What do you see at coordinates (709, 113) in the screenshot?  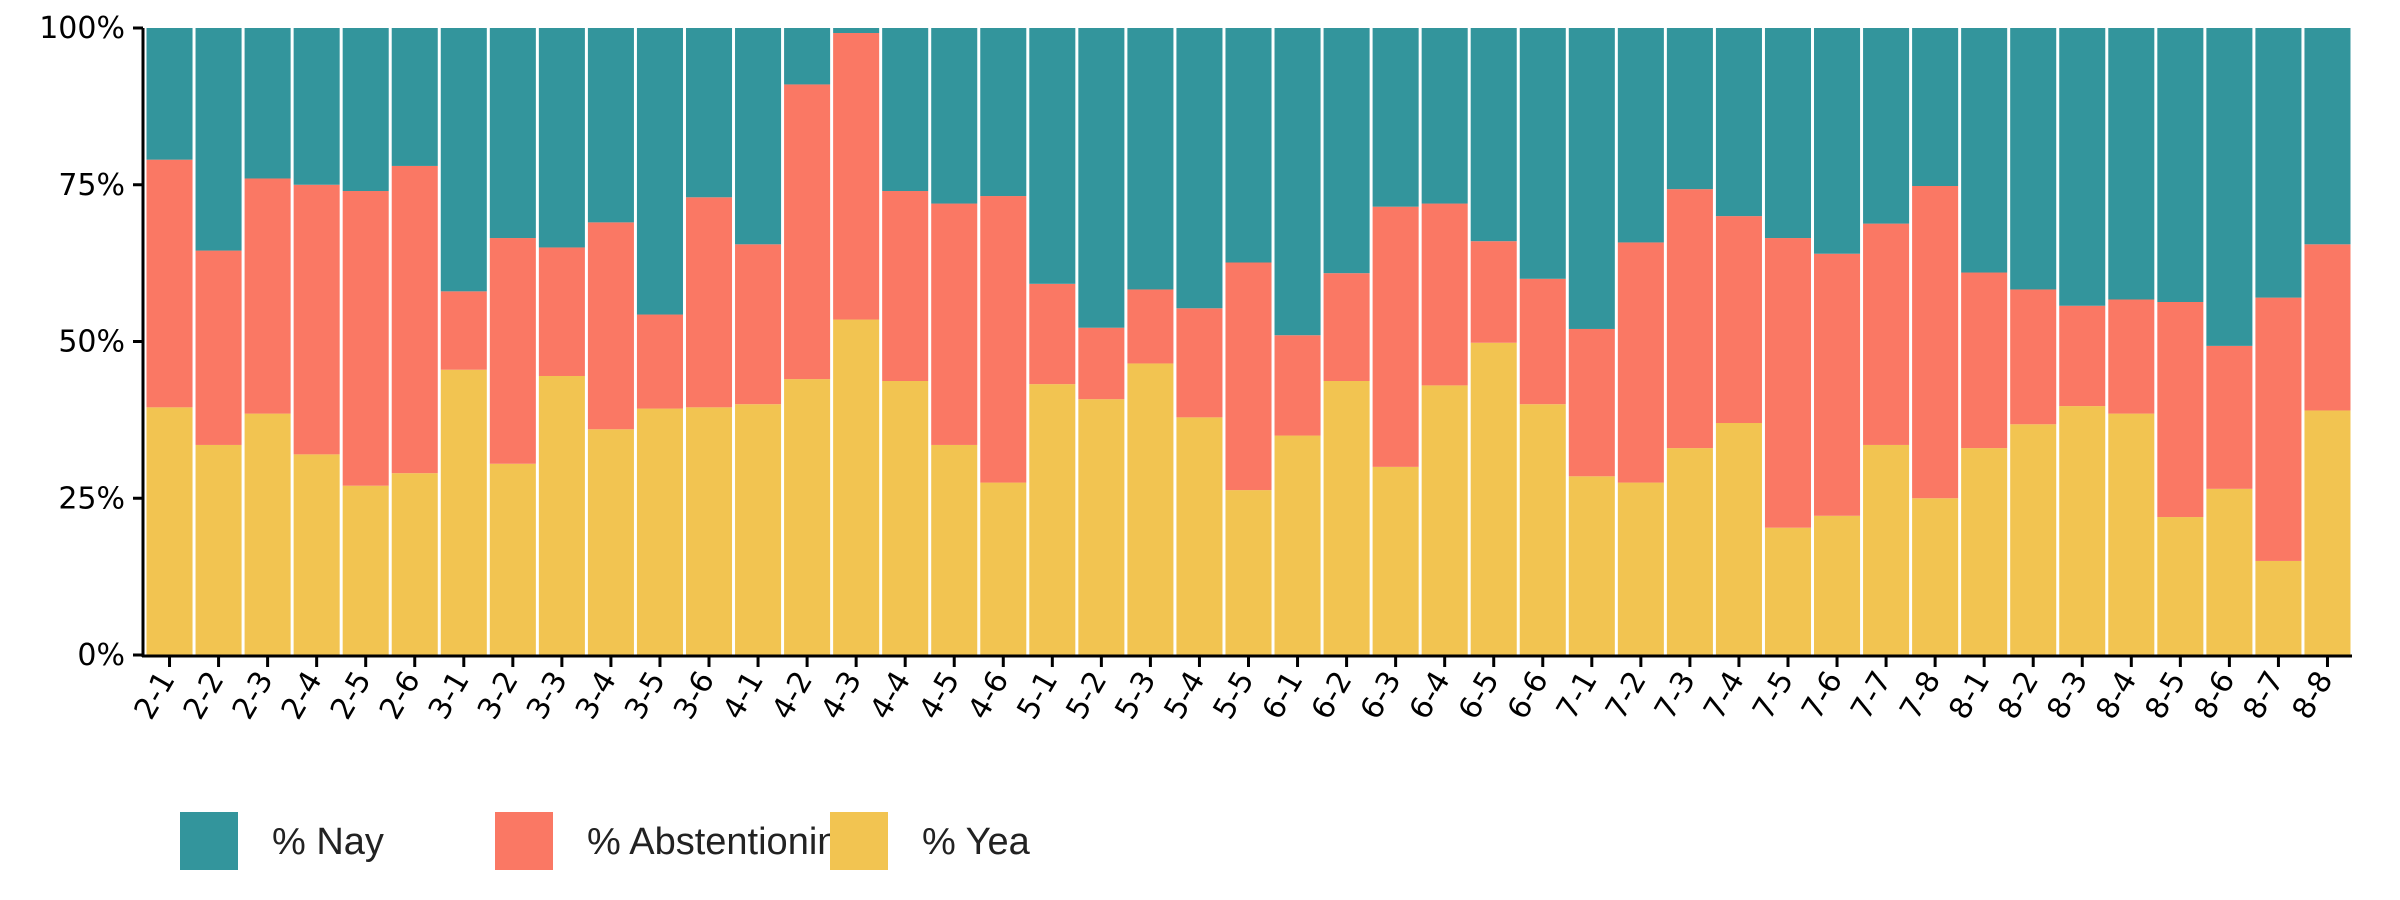 I see `bar-segment-3-6-nay` at bounding box center [709, 113].